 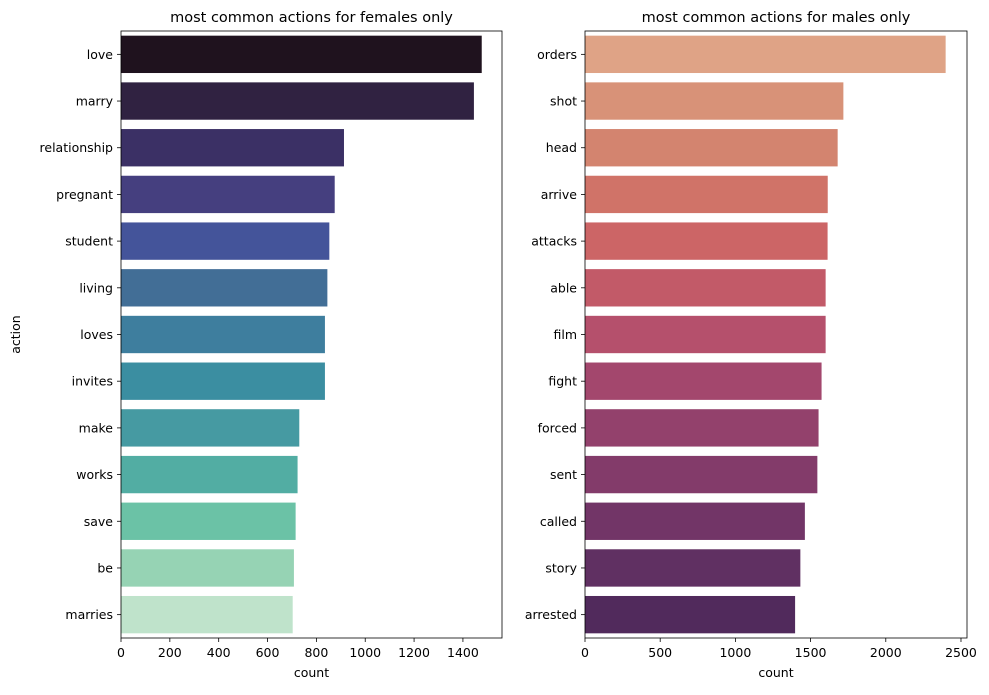 What do you see at coordinates (563, 101) in the screenshot?
I see `y-tick-label: shot` at bounding box center [563, 101].